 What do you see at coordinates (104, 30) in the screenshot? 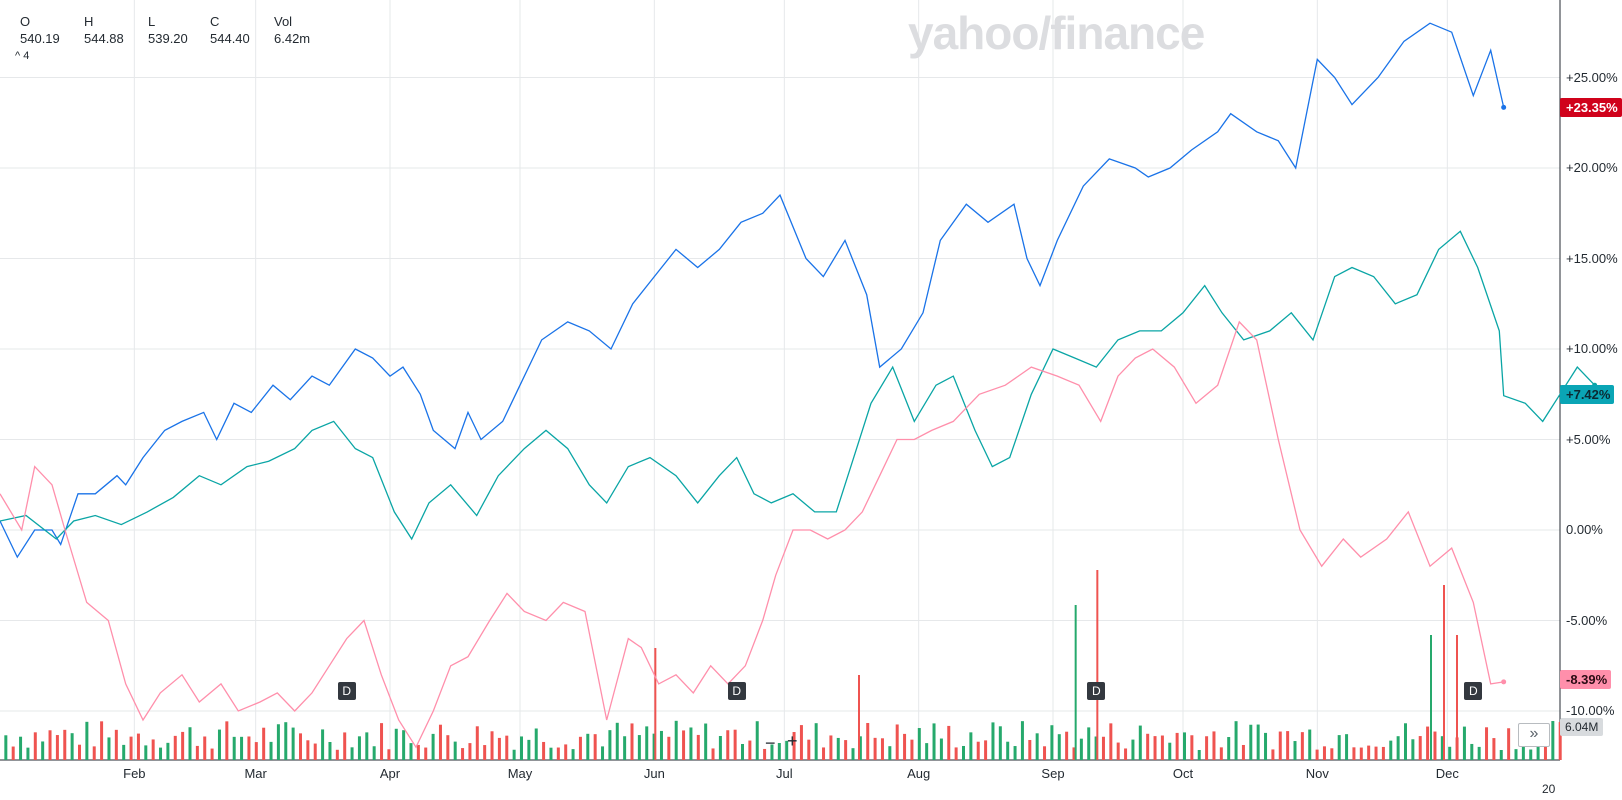
I see `ohlc-field-h: H 544.88` at bounding box center [104, 30].